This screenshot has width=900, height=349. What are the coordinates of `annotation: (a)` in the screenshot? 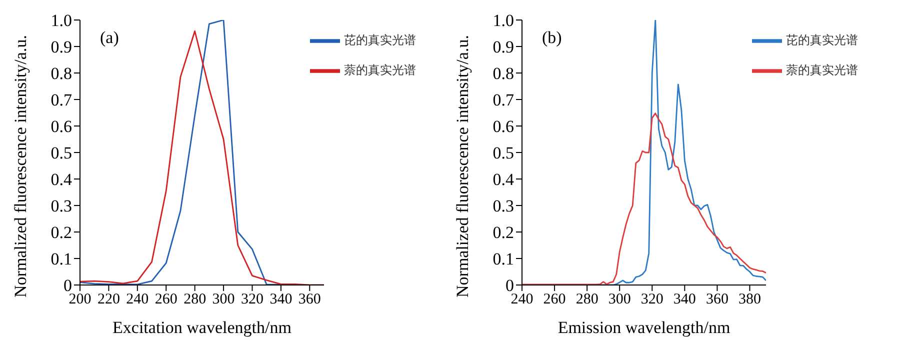 It's located at (109, 38).